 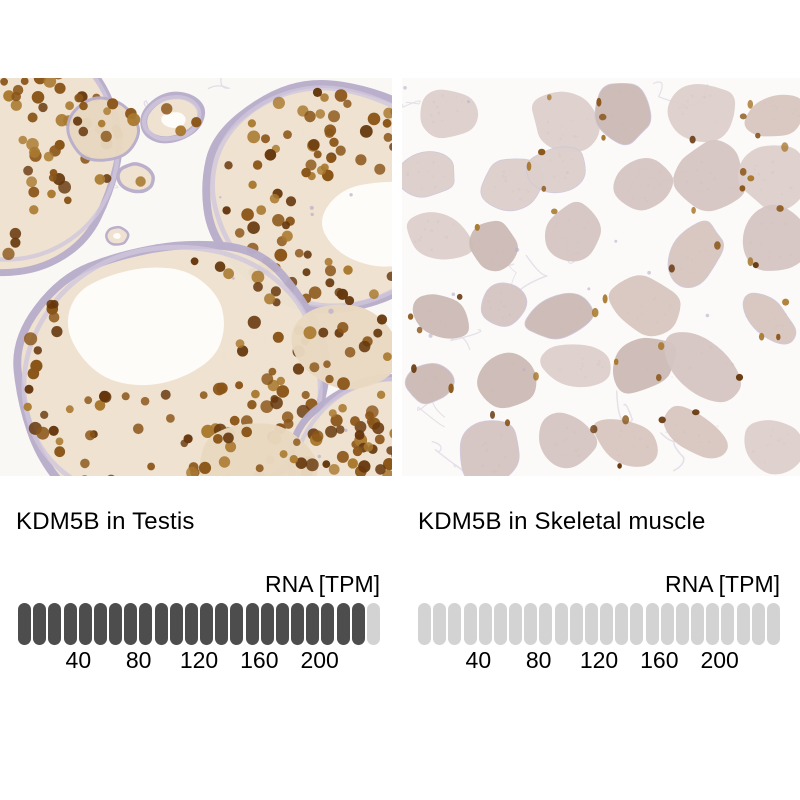 I want to click on rna-tpm-label-skeletal-muscle: RNA [TPM], so click(x=722, y=584).